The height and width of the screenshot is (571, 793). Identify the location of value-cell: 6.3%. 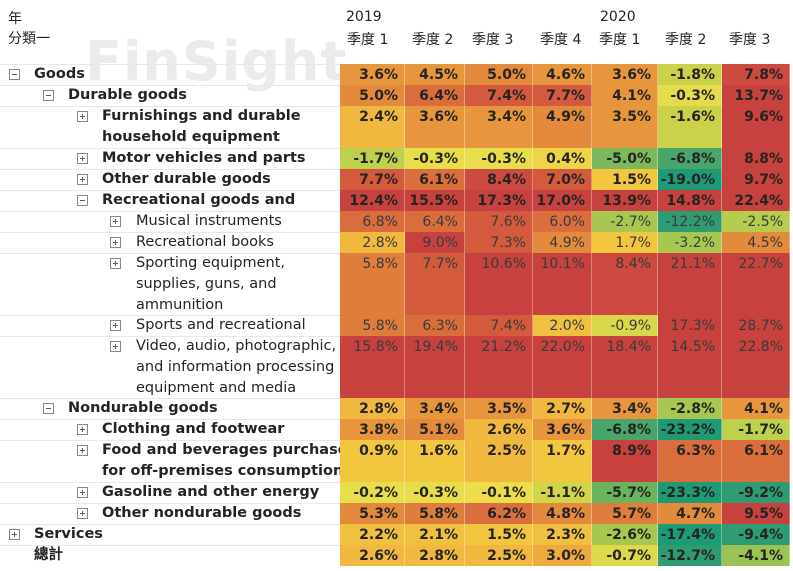
(690, 461).